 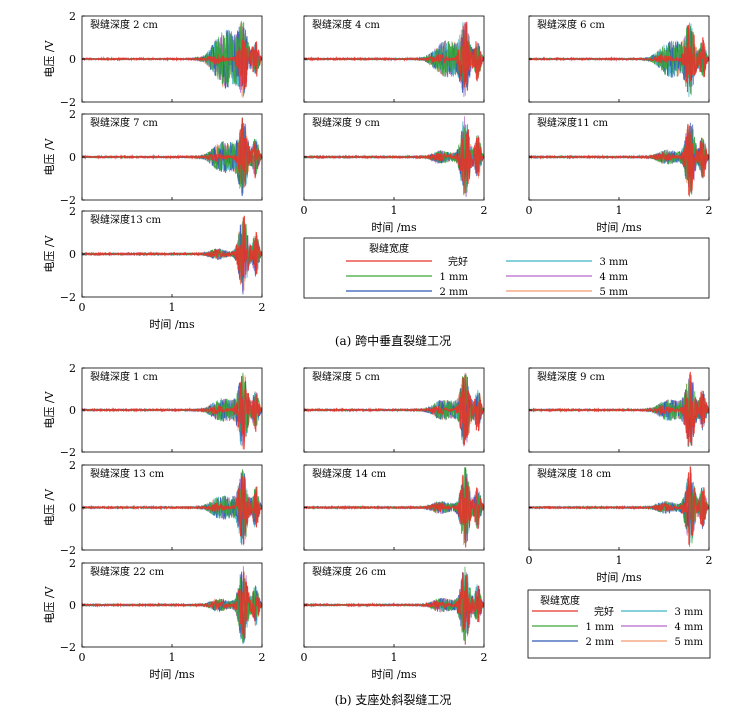 I want to click on subplot-10: 裂缝深度 9 cm, so click(x=619, y=410).